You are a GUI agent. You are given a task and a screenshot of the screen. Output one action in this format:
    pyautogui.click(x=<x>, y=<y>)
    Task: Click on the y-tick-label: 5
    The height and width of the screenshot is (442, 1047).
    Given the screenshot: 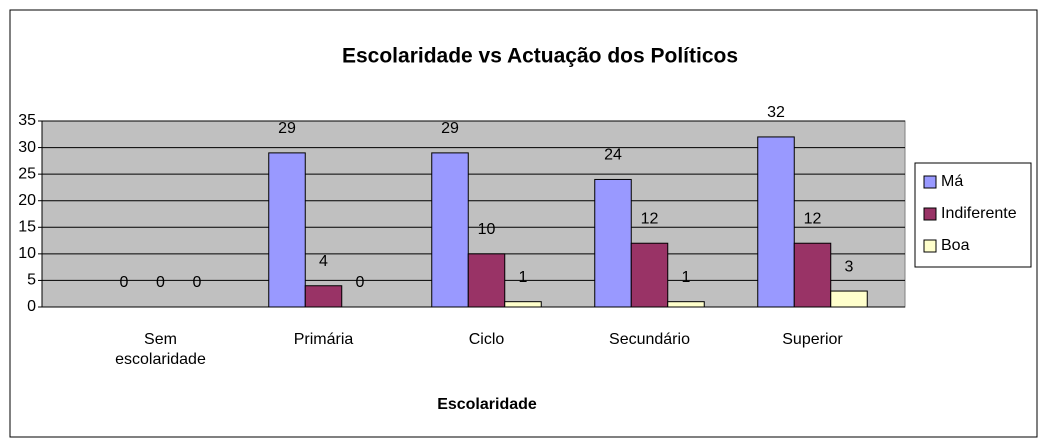 What is the action you would take?
    pyautogui.click(x=31, y=280)
    